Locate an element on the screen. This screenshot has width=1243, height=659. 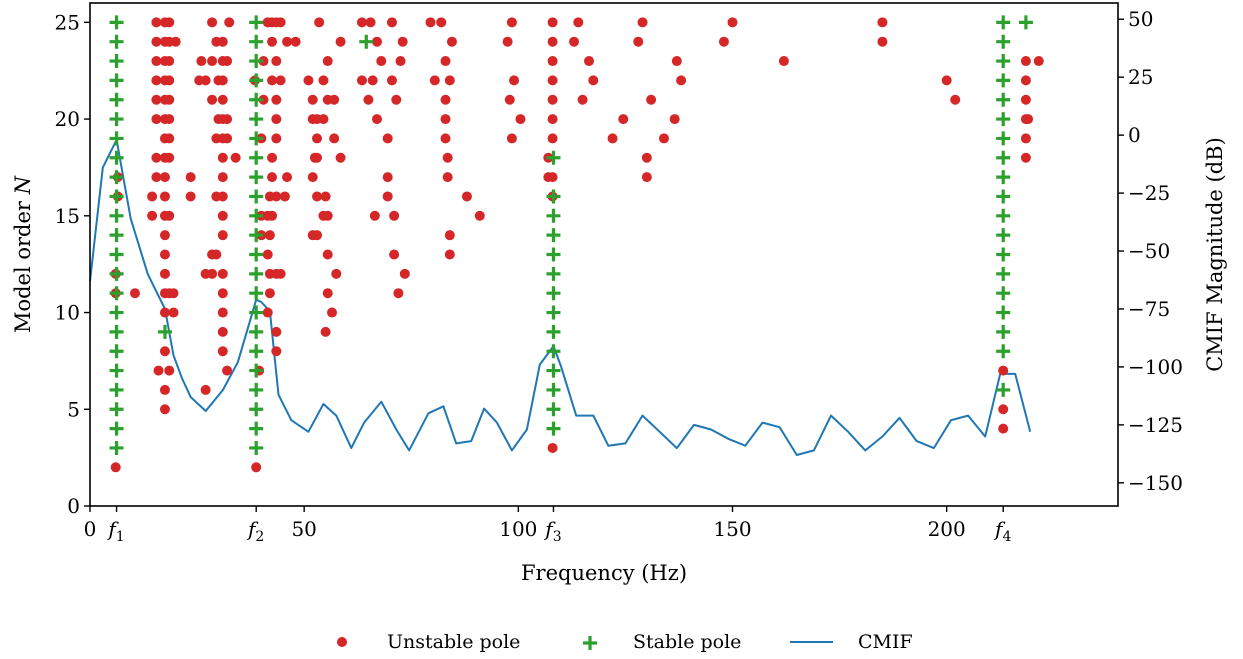
x-tick-label: 50 is located at coordinates (303, 529).